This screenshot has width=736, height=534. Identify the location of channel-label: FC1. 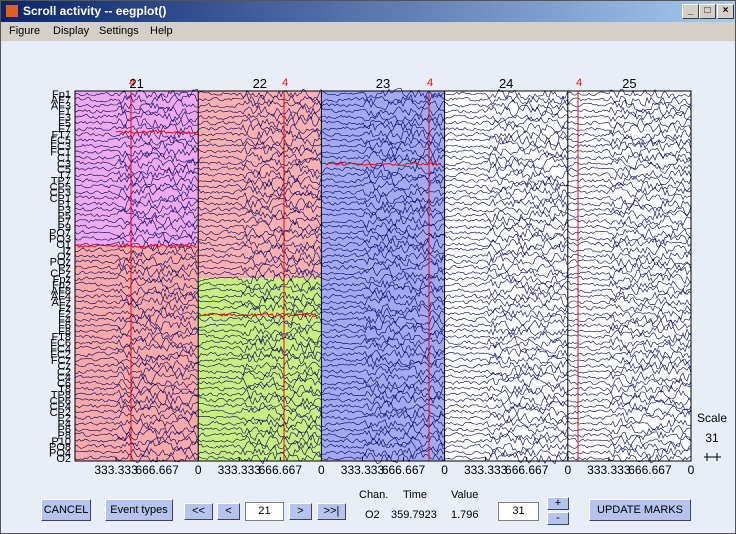
(60, 153).